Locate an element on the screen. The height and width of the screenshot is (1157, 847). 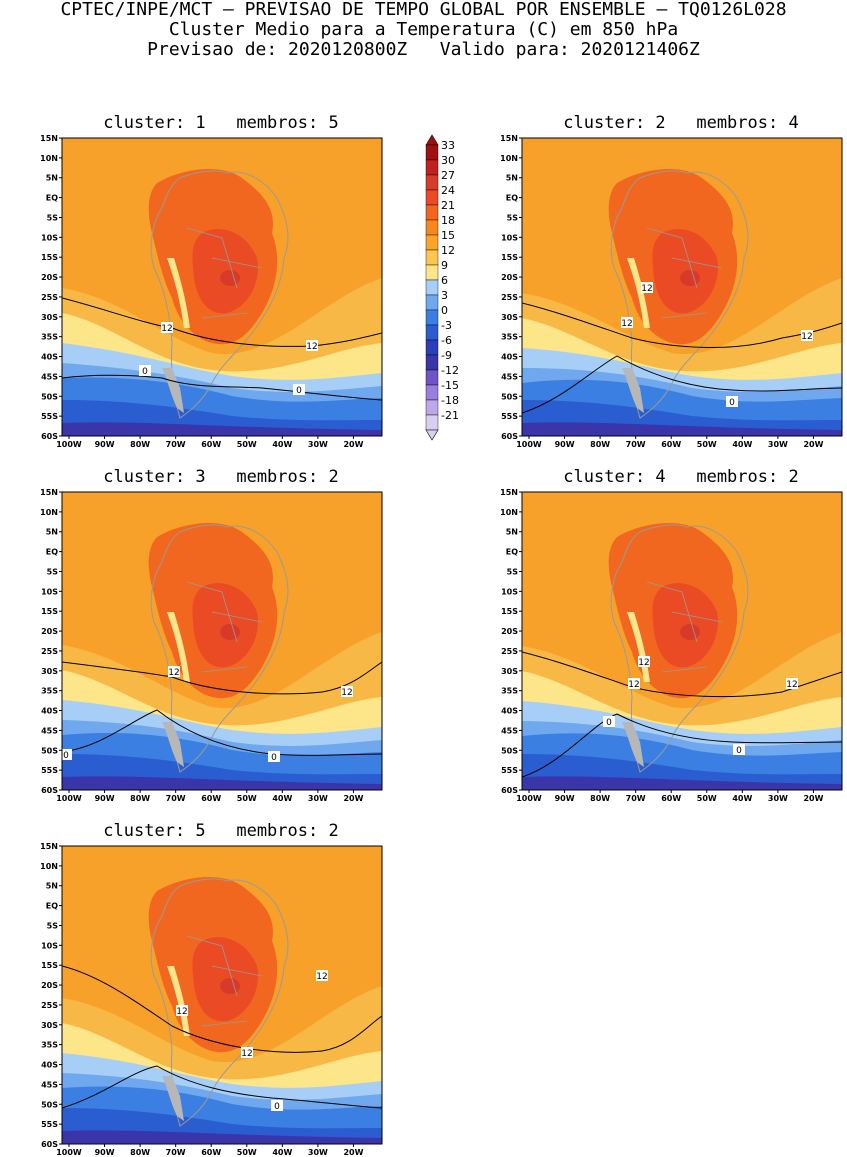
colorbar-label: 21 is located at coordinates (448, 205).